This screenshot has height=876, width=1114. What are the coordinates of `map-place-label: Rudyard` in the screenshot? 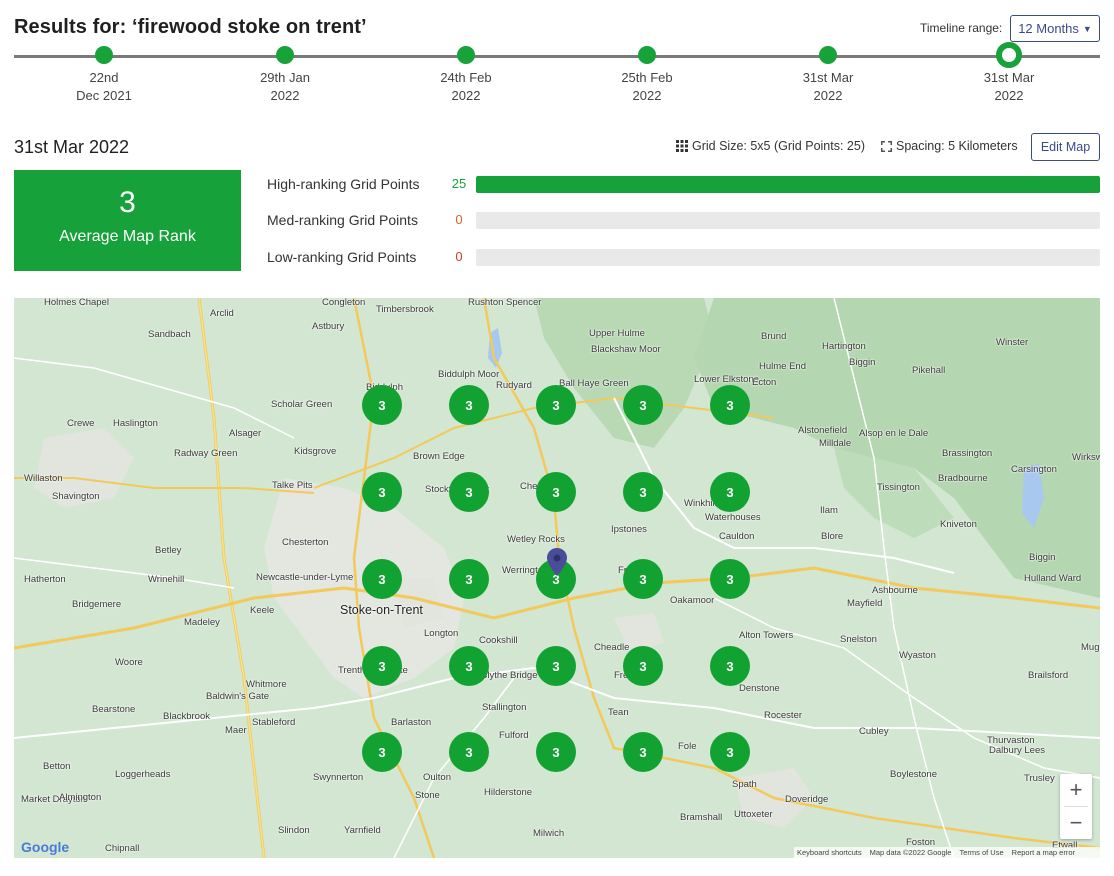 It's located at (514, 385).